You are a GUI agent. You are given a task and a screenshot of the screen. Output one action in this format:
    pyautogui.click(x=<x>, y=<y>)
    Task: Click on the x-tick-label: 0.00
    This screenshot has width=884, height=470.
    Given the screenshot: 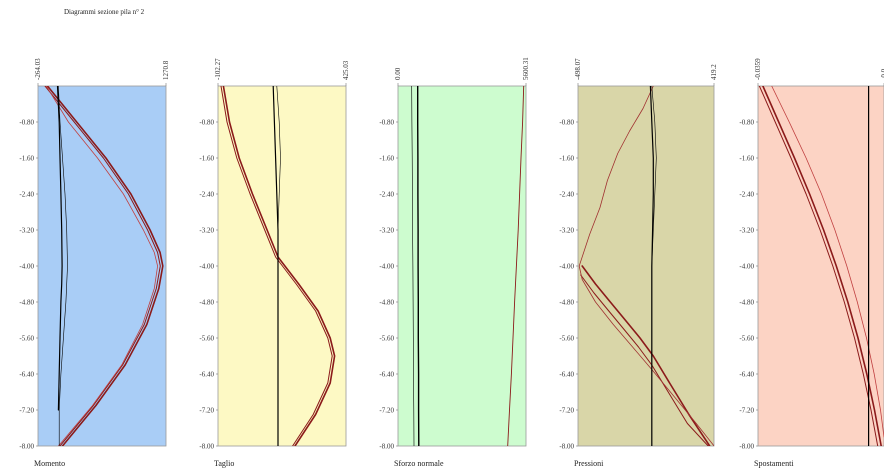 What is the action you would take?
    pyautogui.click(x=398, y=73)
    